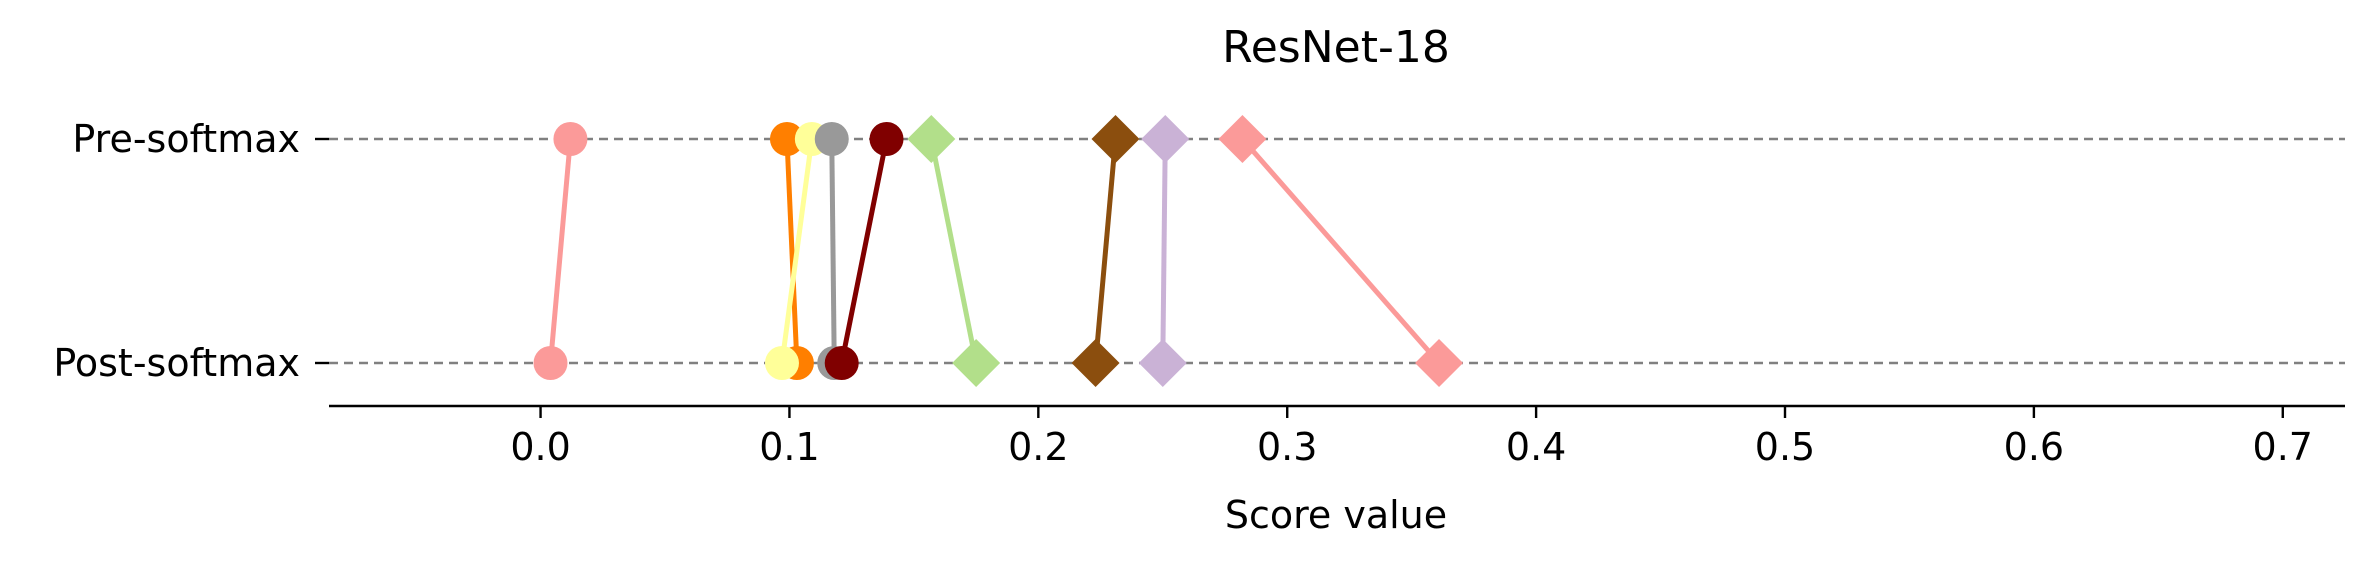 The height and width of the screenshot is (566, 2369). Describe the element at coordinates (1336, 515) in the screenshot. I see `x-axis-label: Score value` at that location.